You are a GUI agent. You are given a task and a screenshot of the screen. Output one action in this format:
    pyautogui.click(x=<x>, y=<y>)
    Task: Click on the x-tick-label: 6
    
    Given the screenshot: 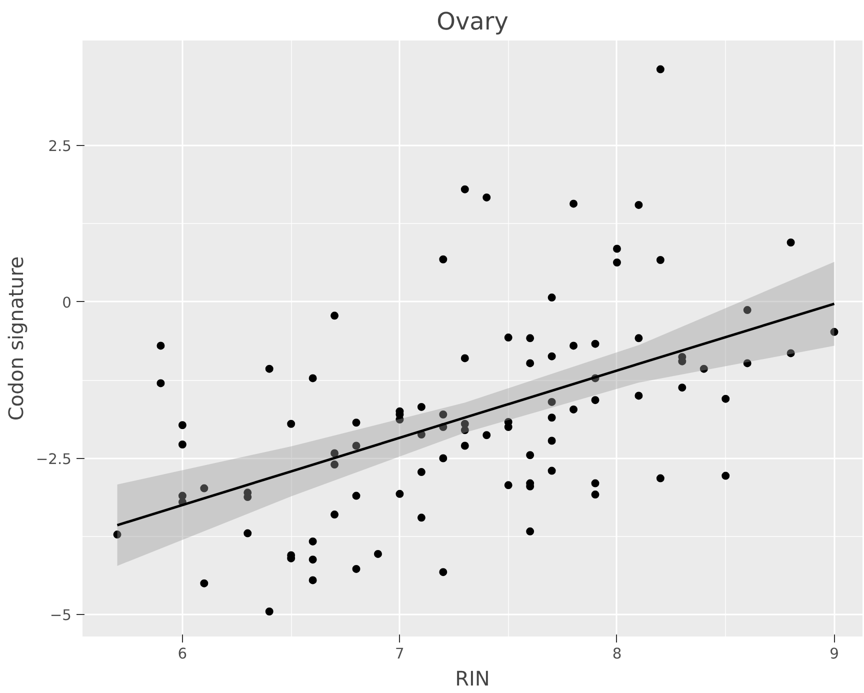 What is the action you would take?
    pyautogui.click(x=183, y=654)
    